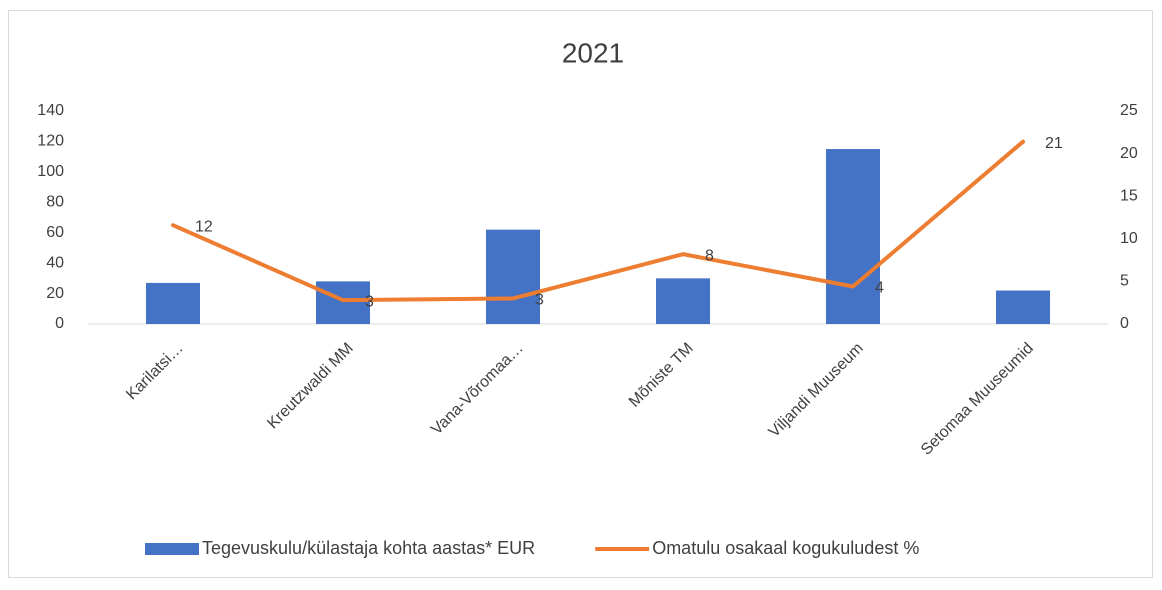 Image resolution: width=1162 pixels, height=590 pixels. I want to click on y2-tick-label: 20, so click(1129, 153).